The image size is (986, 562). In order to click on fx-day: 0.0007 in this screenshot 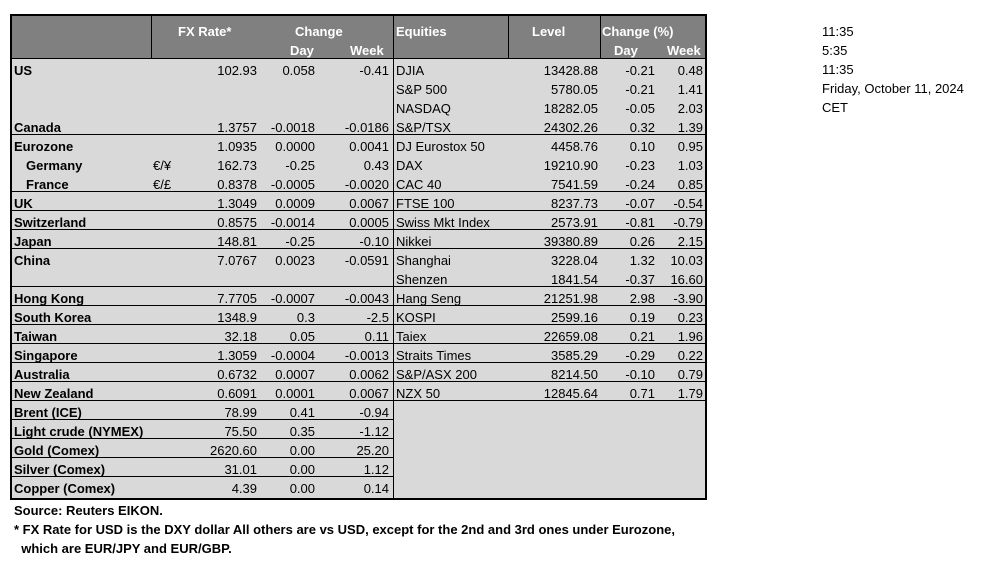, I will do `click(295, 374)`.